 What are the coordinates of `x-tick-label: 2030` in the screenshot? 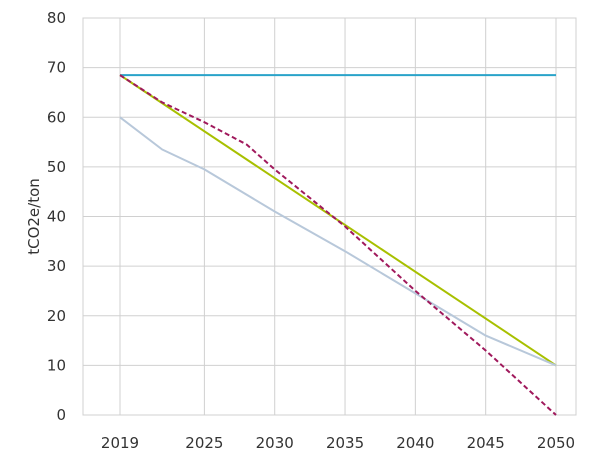 It's located at (275, 443).